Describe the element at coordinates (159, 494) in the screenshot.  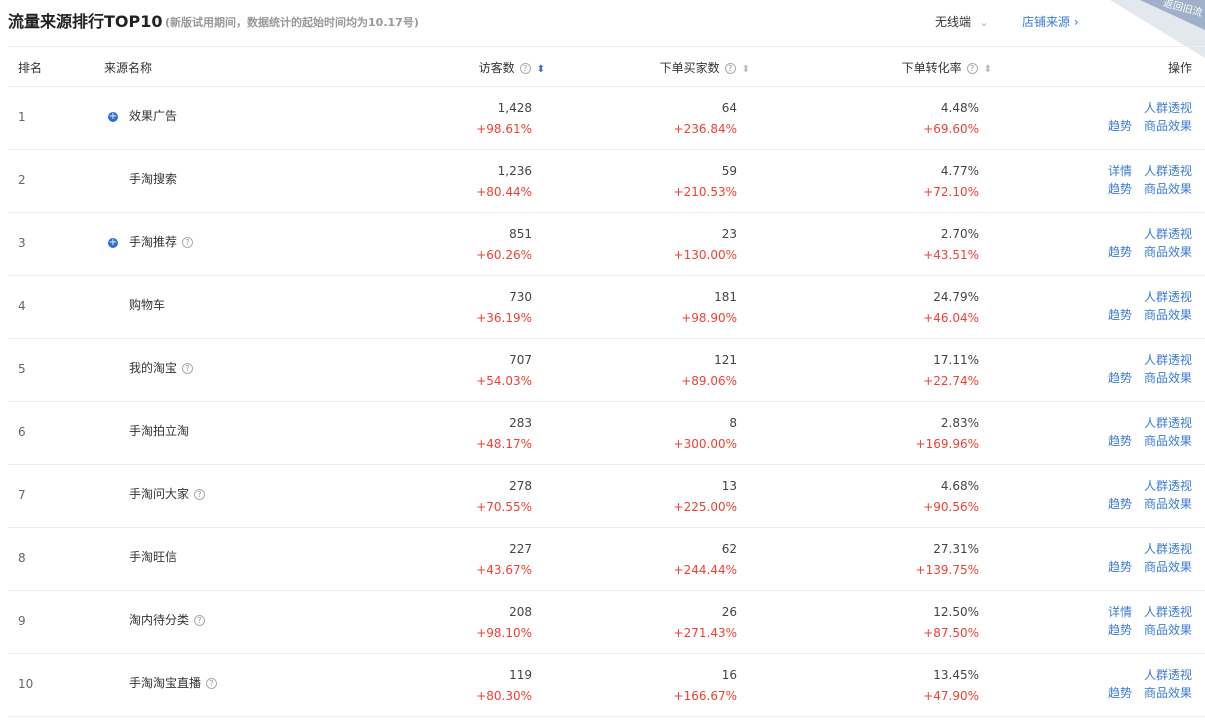
I see `source-name-text: 手淘问大家` at that location.